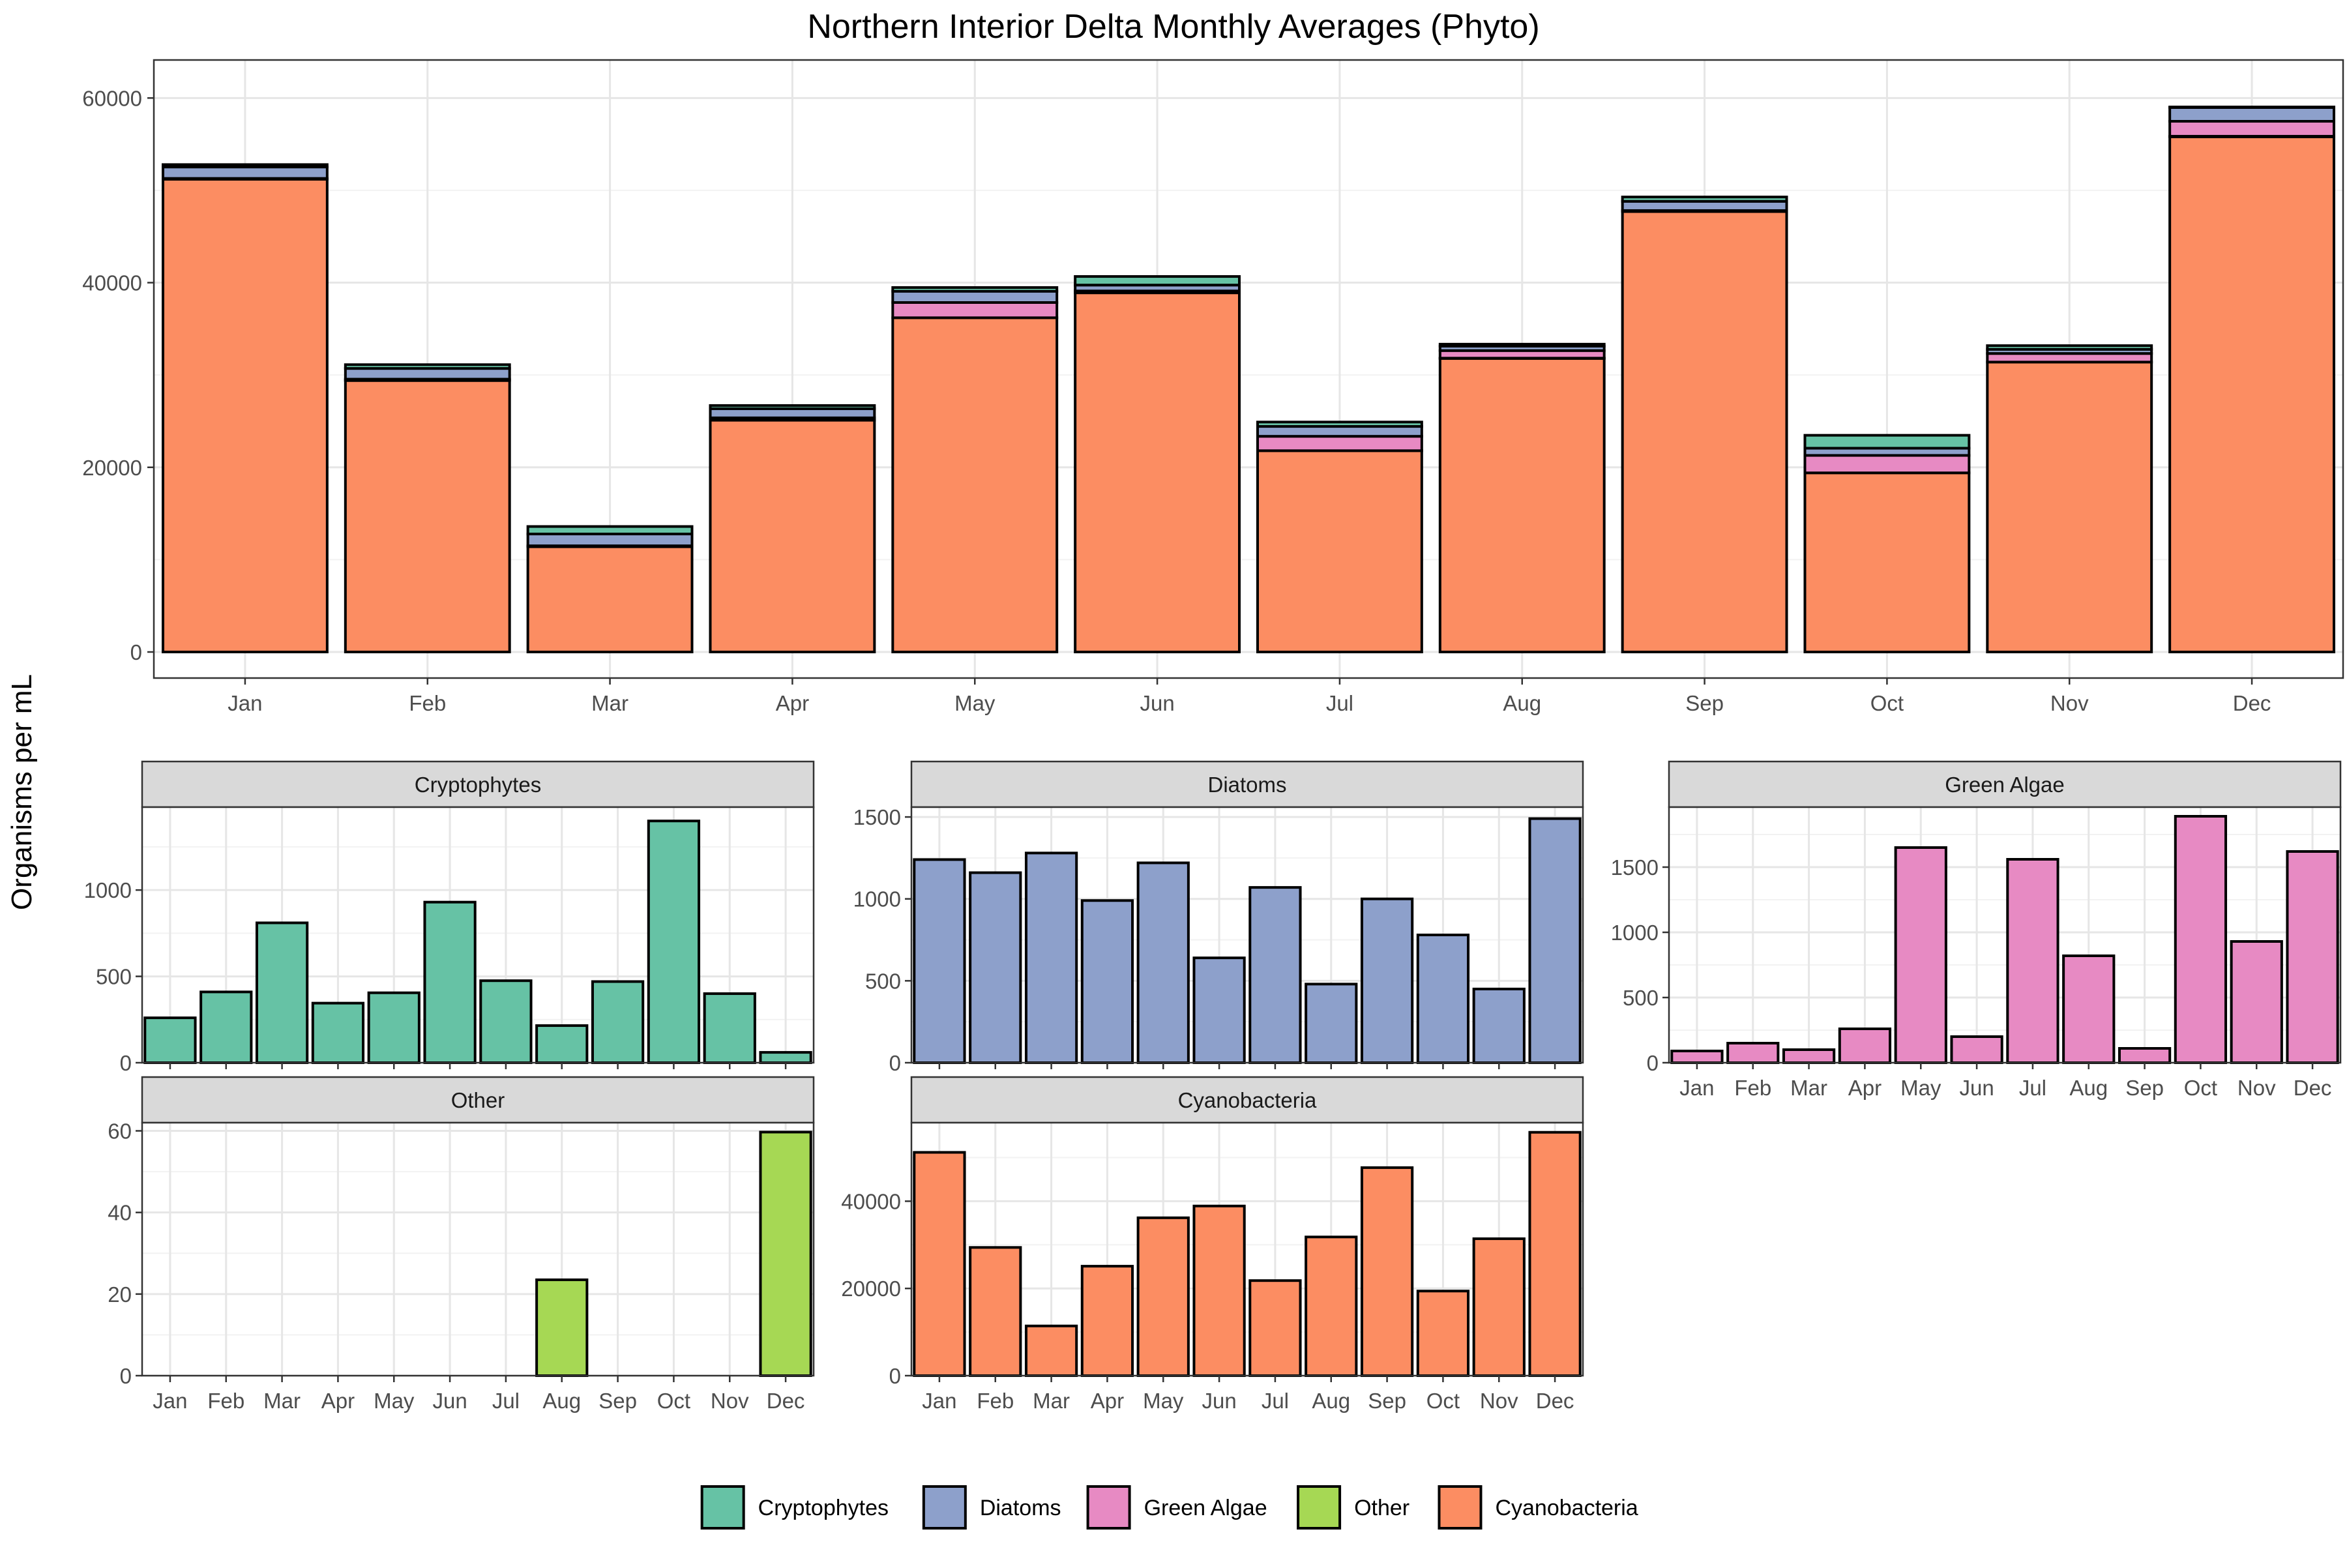  I want to click on bar-cyanobacteria-mar, so click(610, 599).